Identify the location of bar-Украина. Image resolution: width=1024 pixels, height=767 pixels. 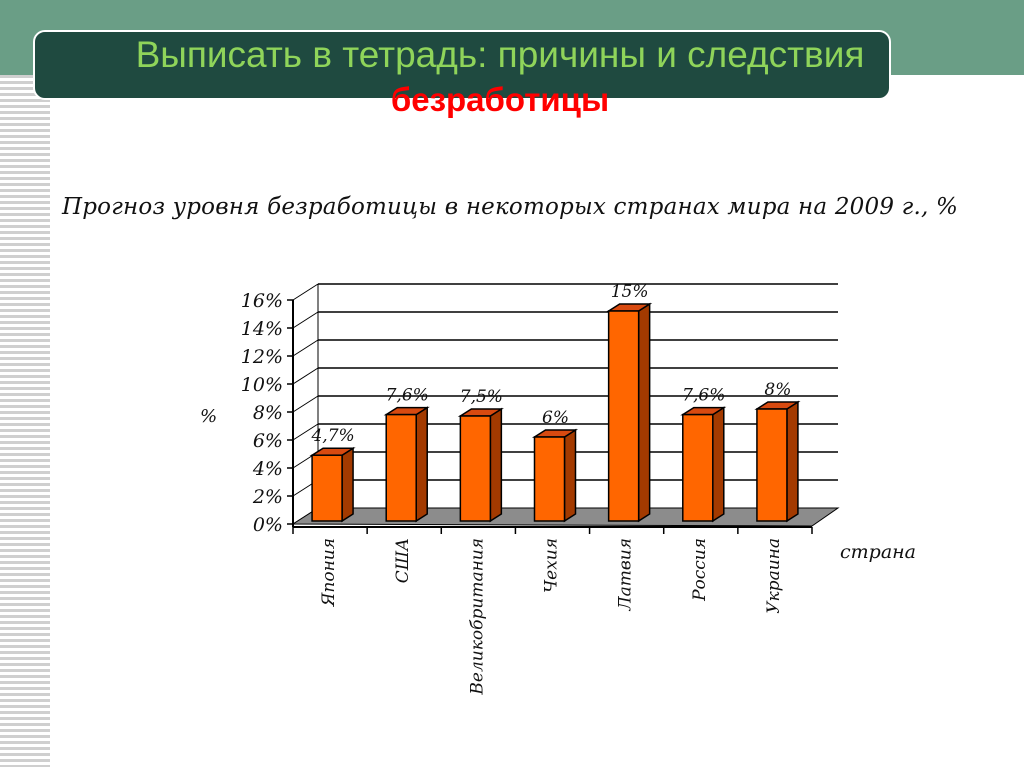
(777, 461).